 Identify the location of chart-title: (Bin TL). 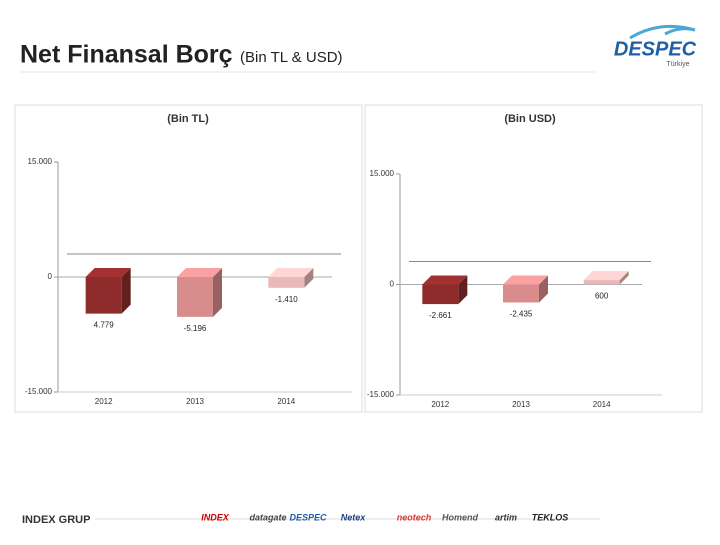
(188, 119).